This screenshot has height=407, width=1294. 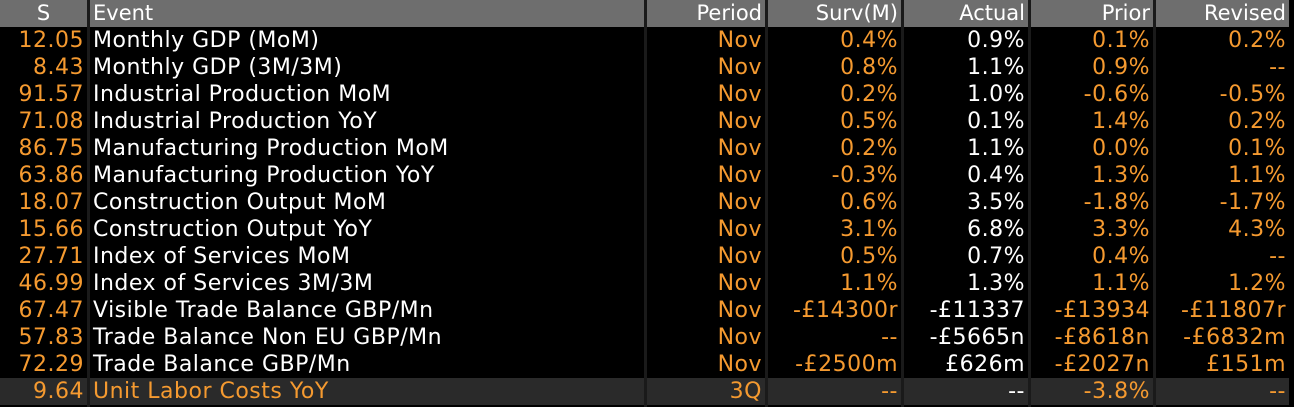 I want to click on cell-surv: 0.2%, so click(x=869, y=148).